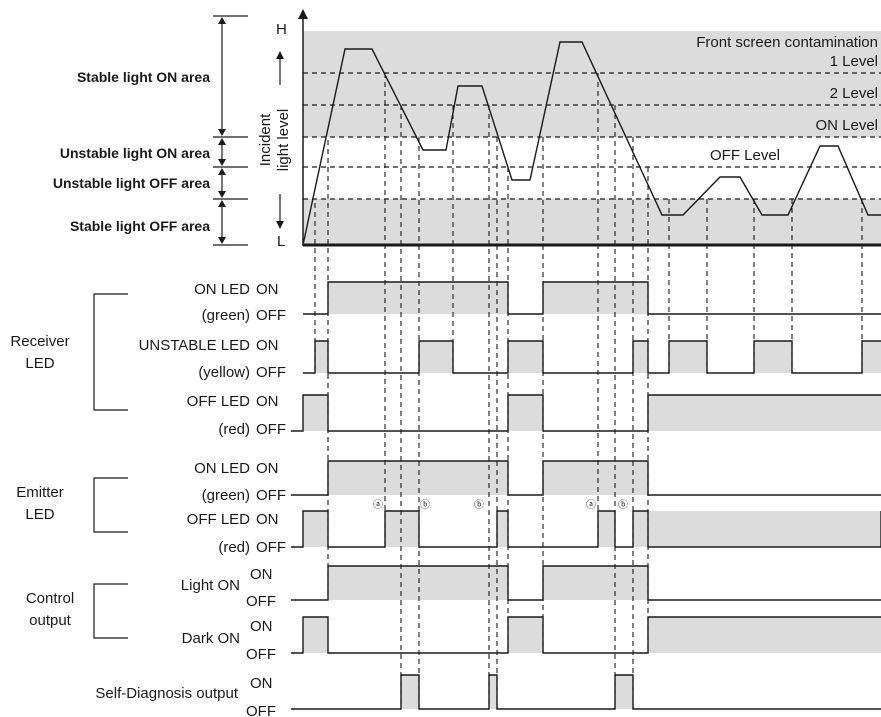 The image size is (881, 717). Describe the element at coordinates (479, 505) in the screenshot. I see `marker-b-2: ⓑ` at that location.